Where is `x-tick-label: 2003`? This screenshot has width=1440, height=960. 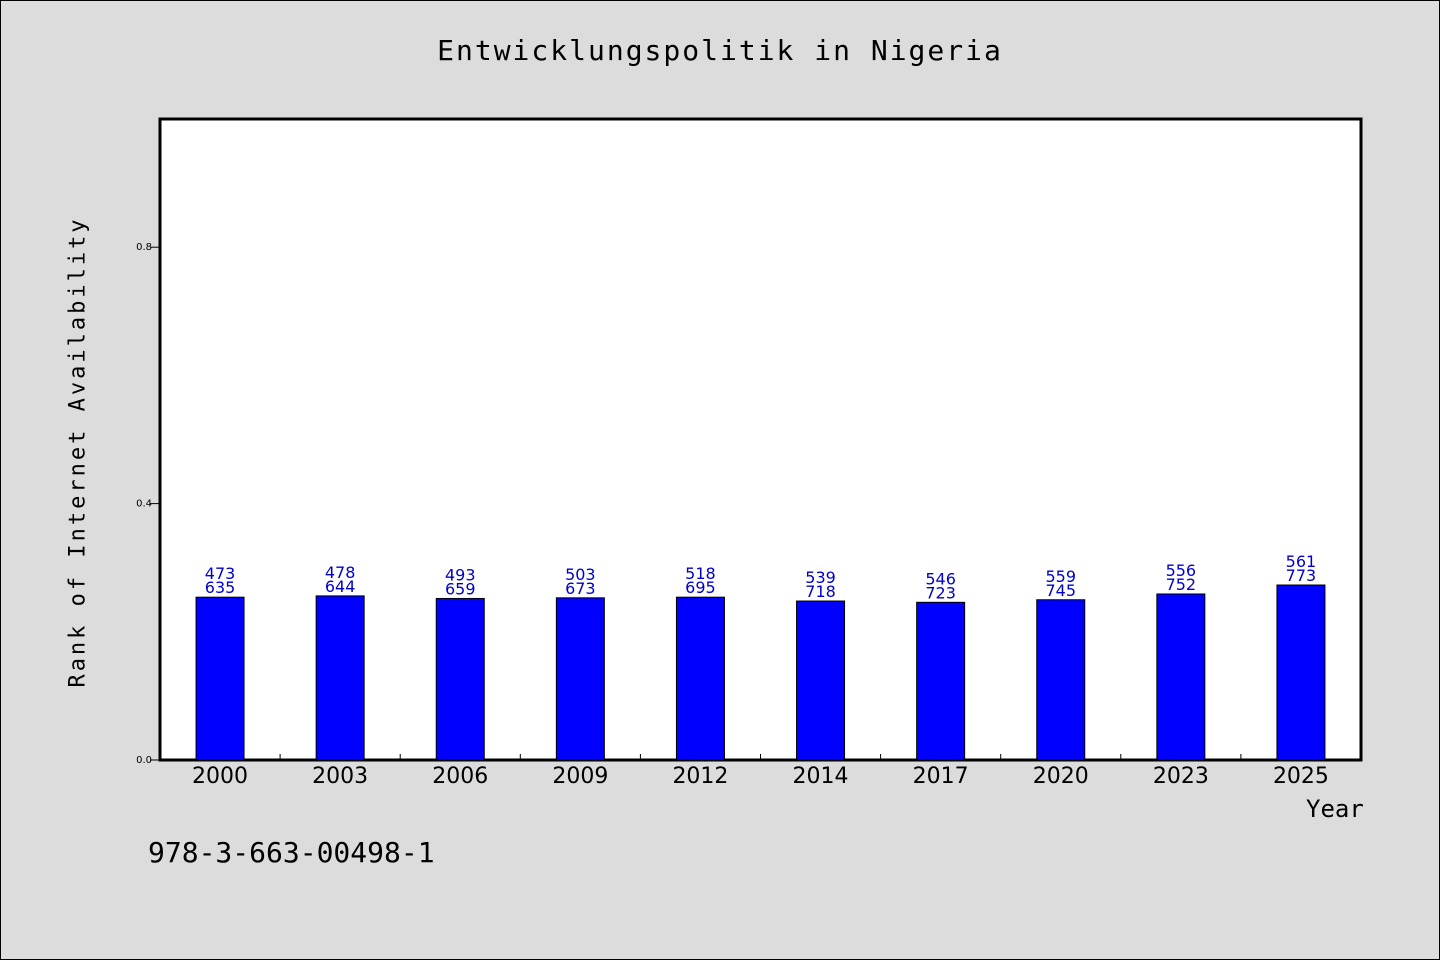
x-tick-label: 2003 is located at coordinates (340, 776).